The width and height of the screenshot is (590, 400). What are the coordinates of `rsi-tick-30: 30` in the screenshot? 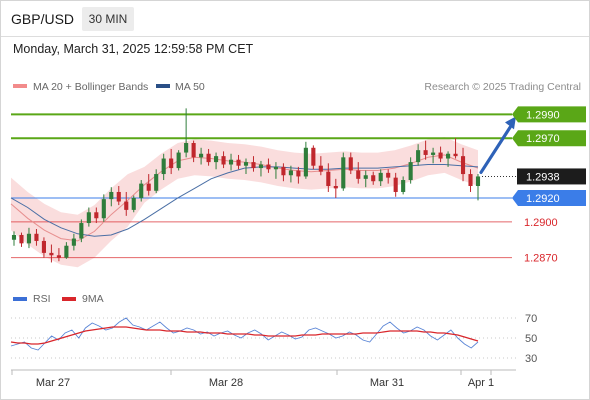 It's located at (531, 359).